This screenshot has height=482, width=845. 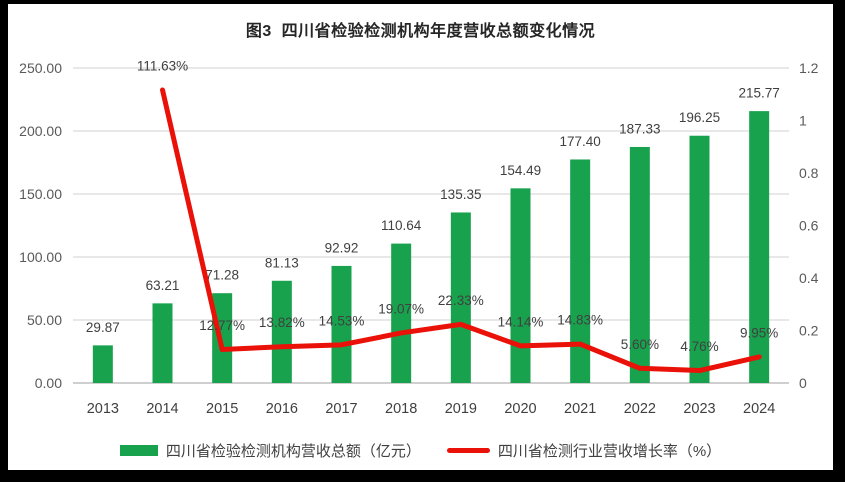 What do you see at coordinates (222, 409) in the screenshot?
I see `x-axis-label-2015: 2015` at bounding box center [222, 409].